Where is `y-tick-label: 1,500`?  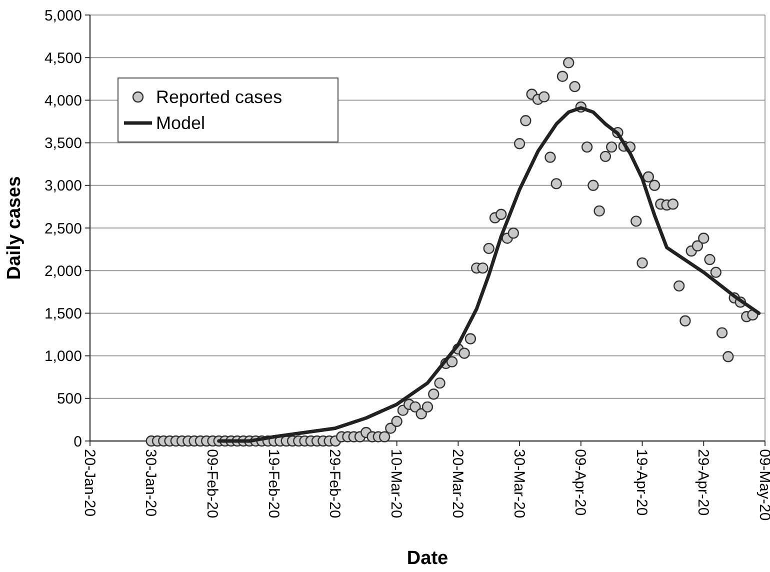
y-tick-label: 1,500 is located at coordinates (63, 313).